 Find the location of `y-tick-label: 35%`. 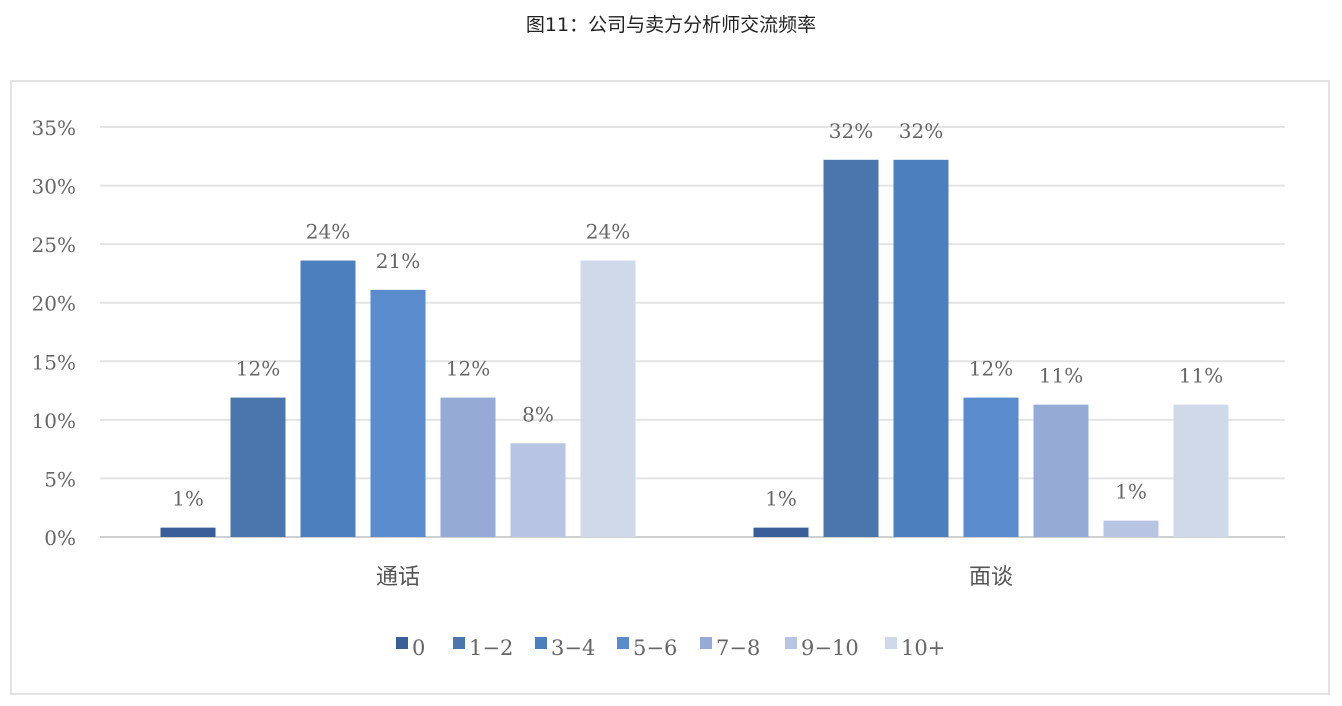

y-tick-label: 35% is located at coordinates (54, 128).